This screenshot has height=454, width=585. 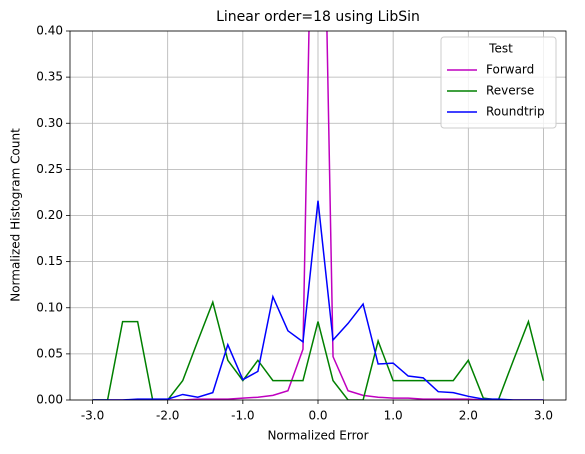 I want to click on x-tick-label: -2.0, so click(x=167, y=416).